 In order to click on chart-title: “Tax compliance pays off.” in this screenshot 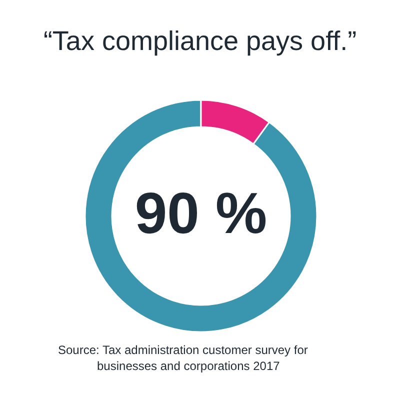, I will do `click(200, 41)`.